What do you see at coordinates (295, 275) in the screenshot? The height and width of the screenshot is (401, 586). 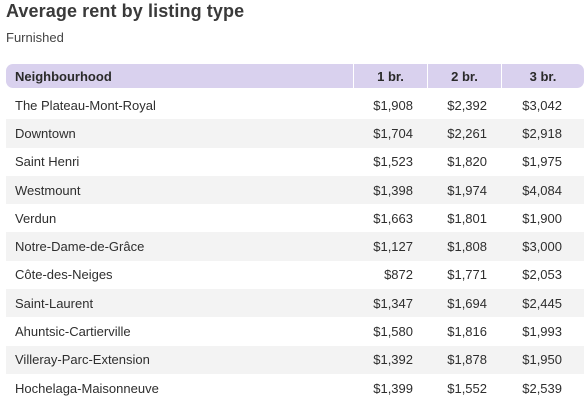 I see `table-row: Côte-des-Neiges $872 $1,771 $2,053` at bounding box center [295, 275].